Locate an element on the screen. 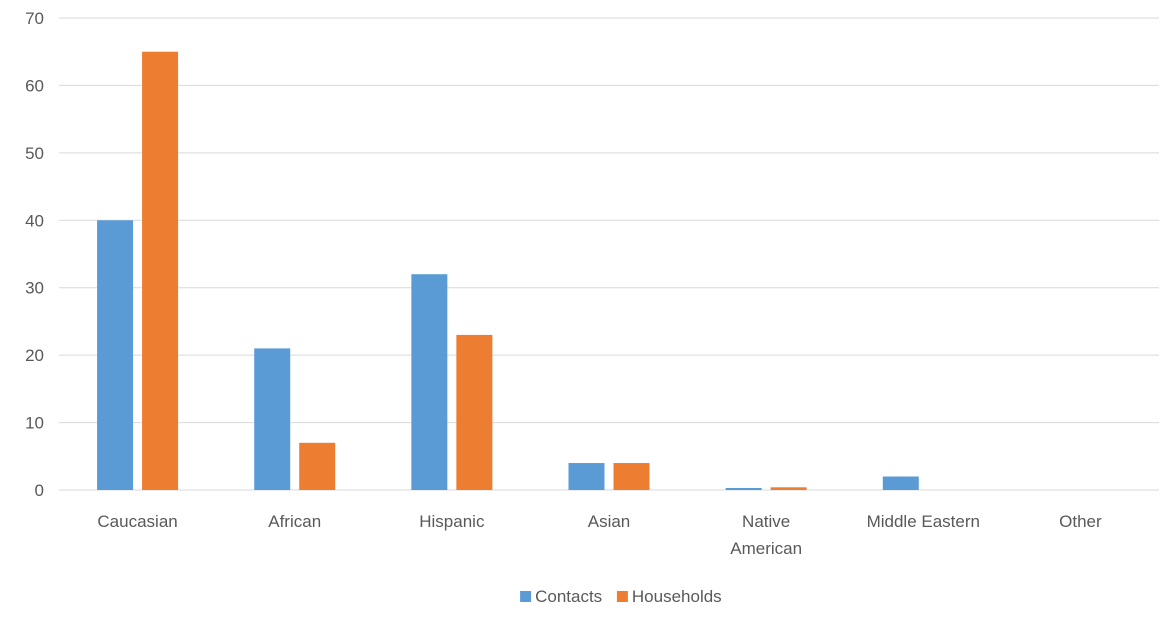 The image size is (1173, 620). bar-contacts-african is located at coordinates (272, 419).